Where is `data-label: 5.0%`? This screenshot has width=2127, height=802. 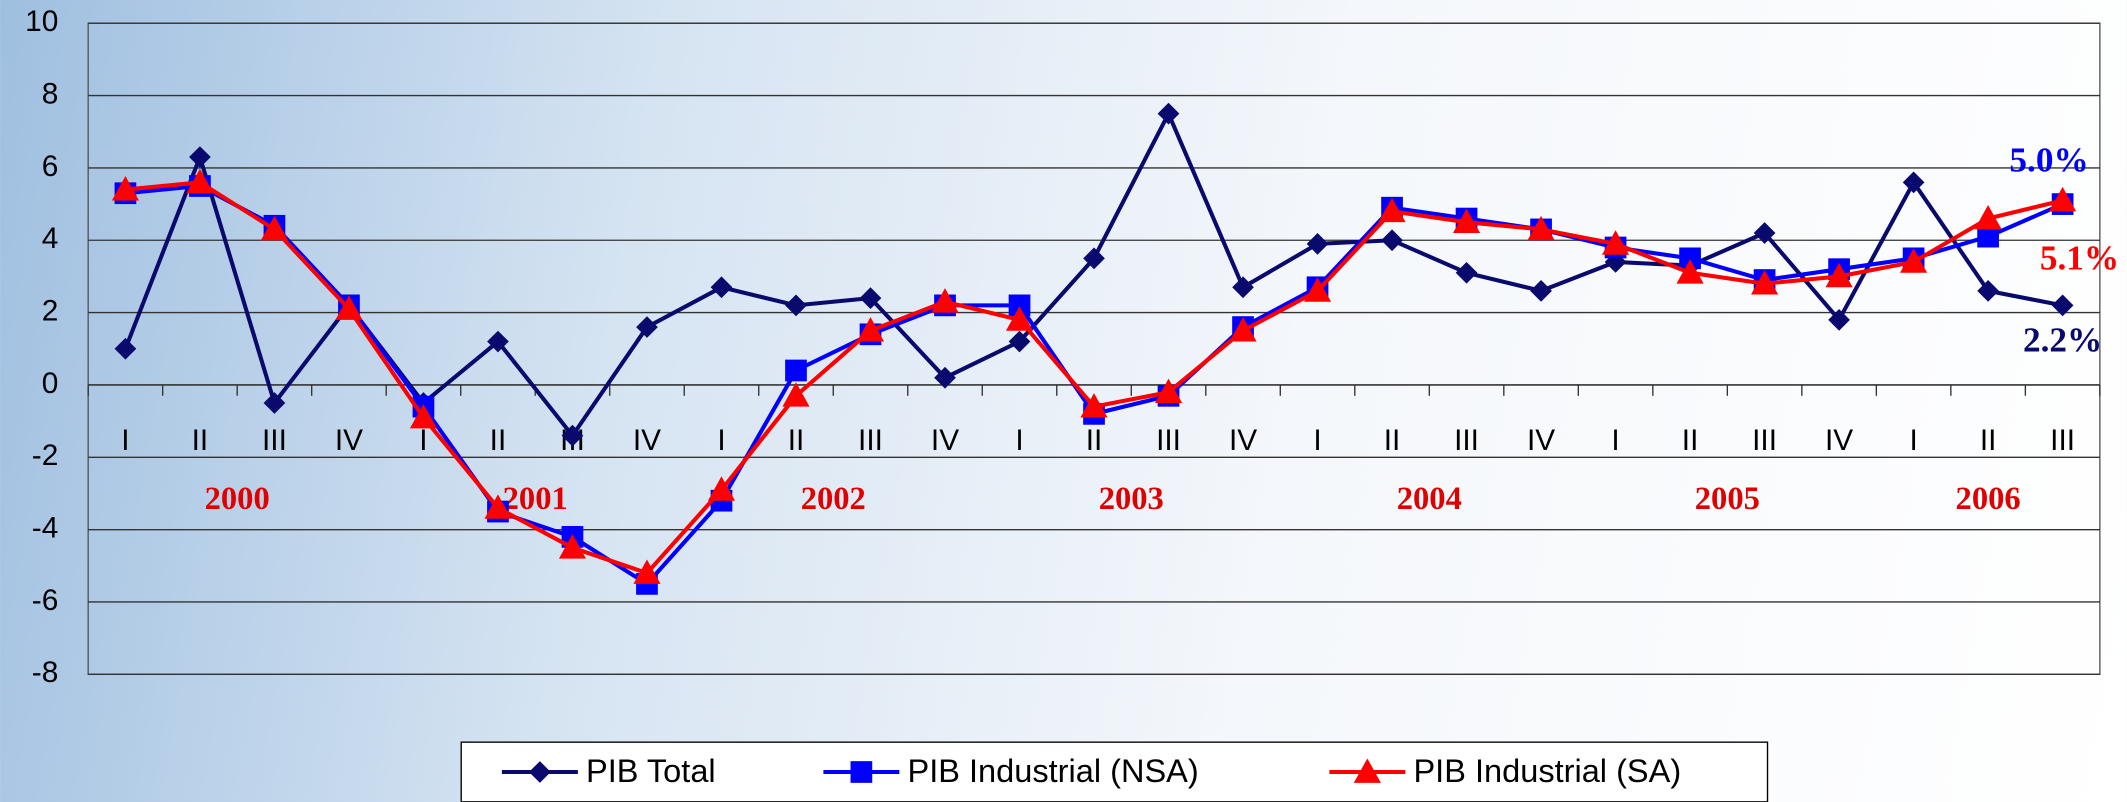 data-label: 5.0% is located at coordinates (2048, 159).